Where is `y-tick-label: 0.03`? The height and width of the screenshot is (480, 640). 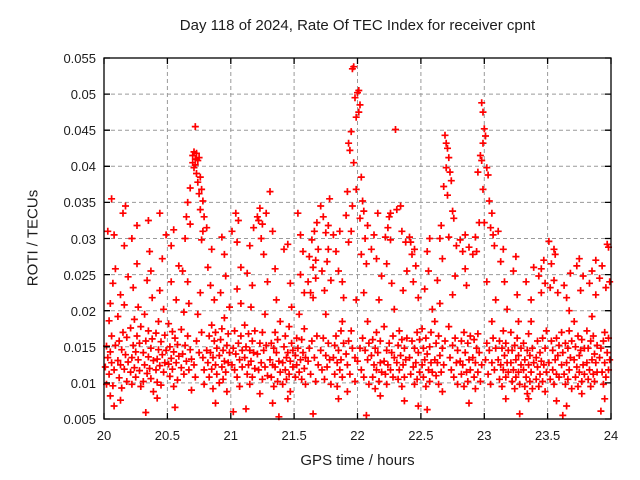
y-tick-label: 0.03 is located at coordinates (83, 239).